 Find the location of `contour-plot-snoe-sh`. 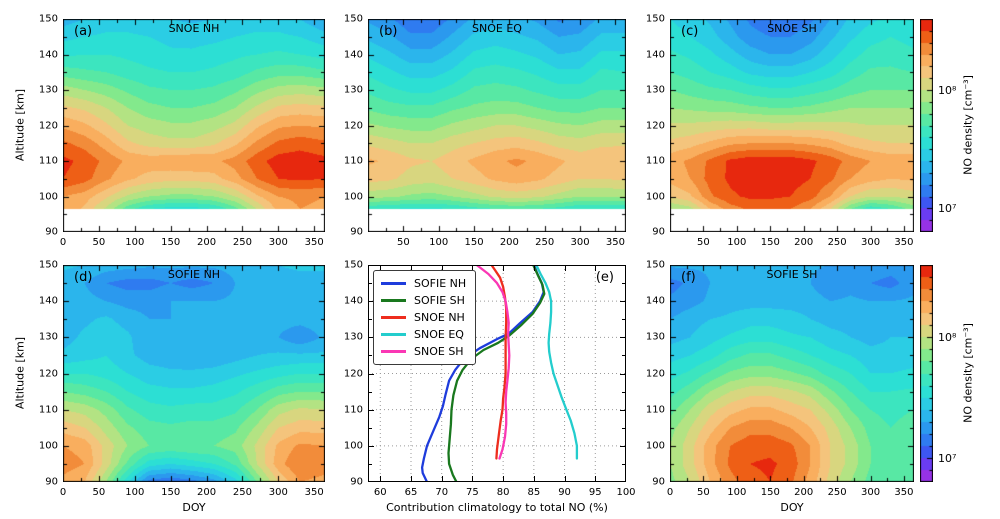

contour-plot-snoe-sh is located at coordinates (792, 125).